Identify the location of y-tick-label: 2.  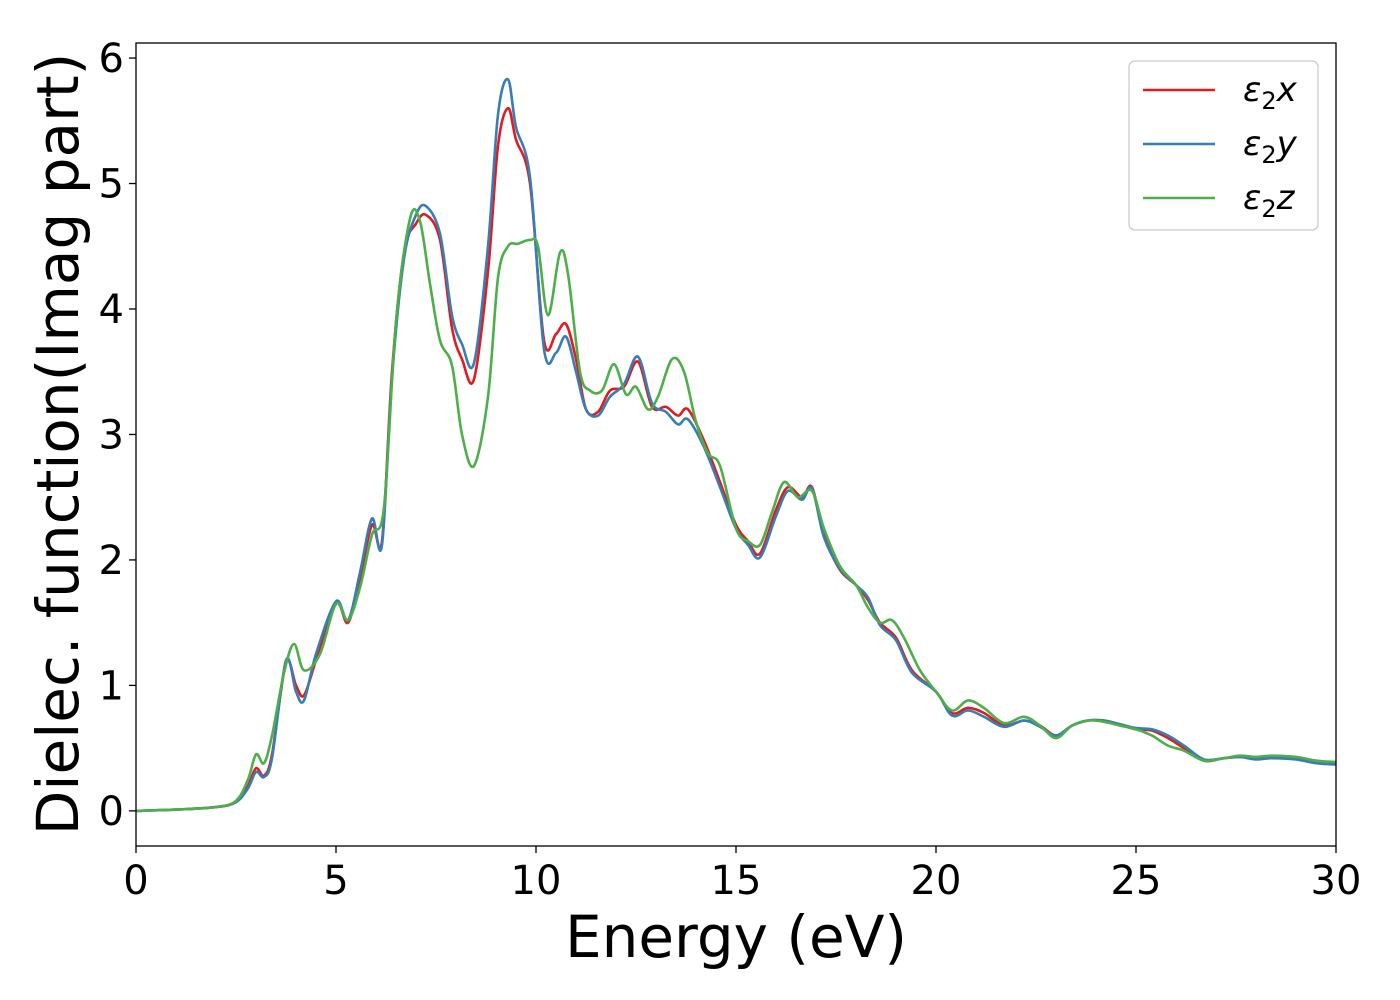
(111, 561).